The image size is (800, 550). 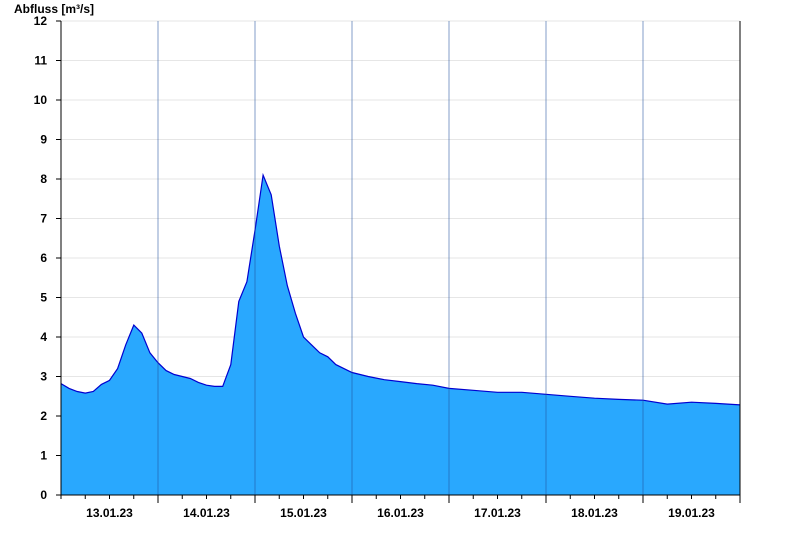 I want to click on y-tick-label: 9, so click(x=43, y=140).